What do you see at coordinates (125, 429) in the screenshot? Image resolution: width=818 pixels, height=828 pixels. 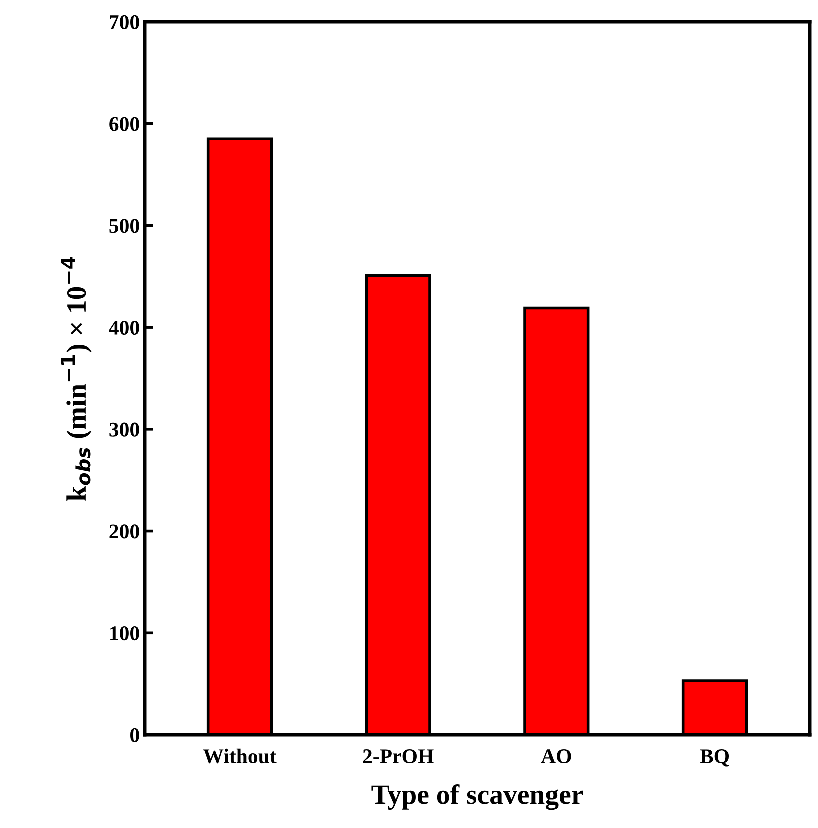 I see `y-tick-label: 300` at bounding box center [125, 429].